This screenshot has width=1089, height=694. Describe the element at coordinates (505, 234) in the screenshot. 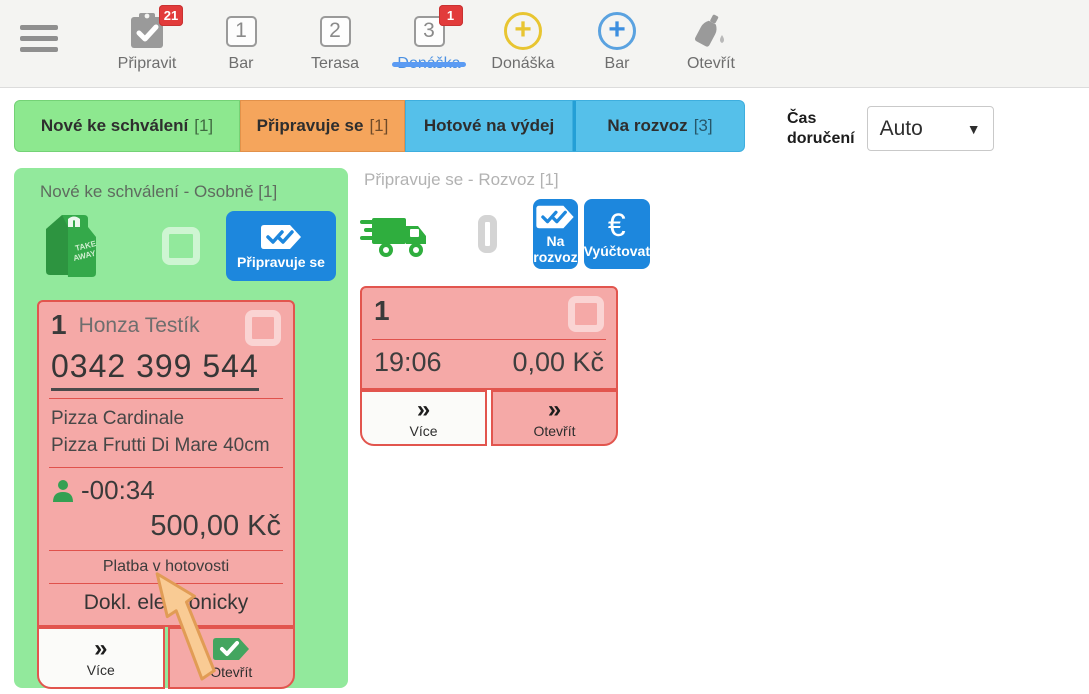

I see `panel-controls-row: Na rozvoz € Vyúčtovat` at that location.